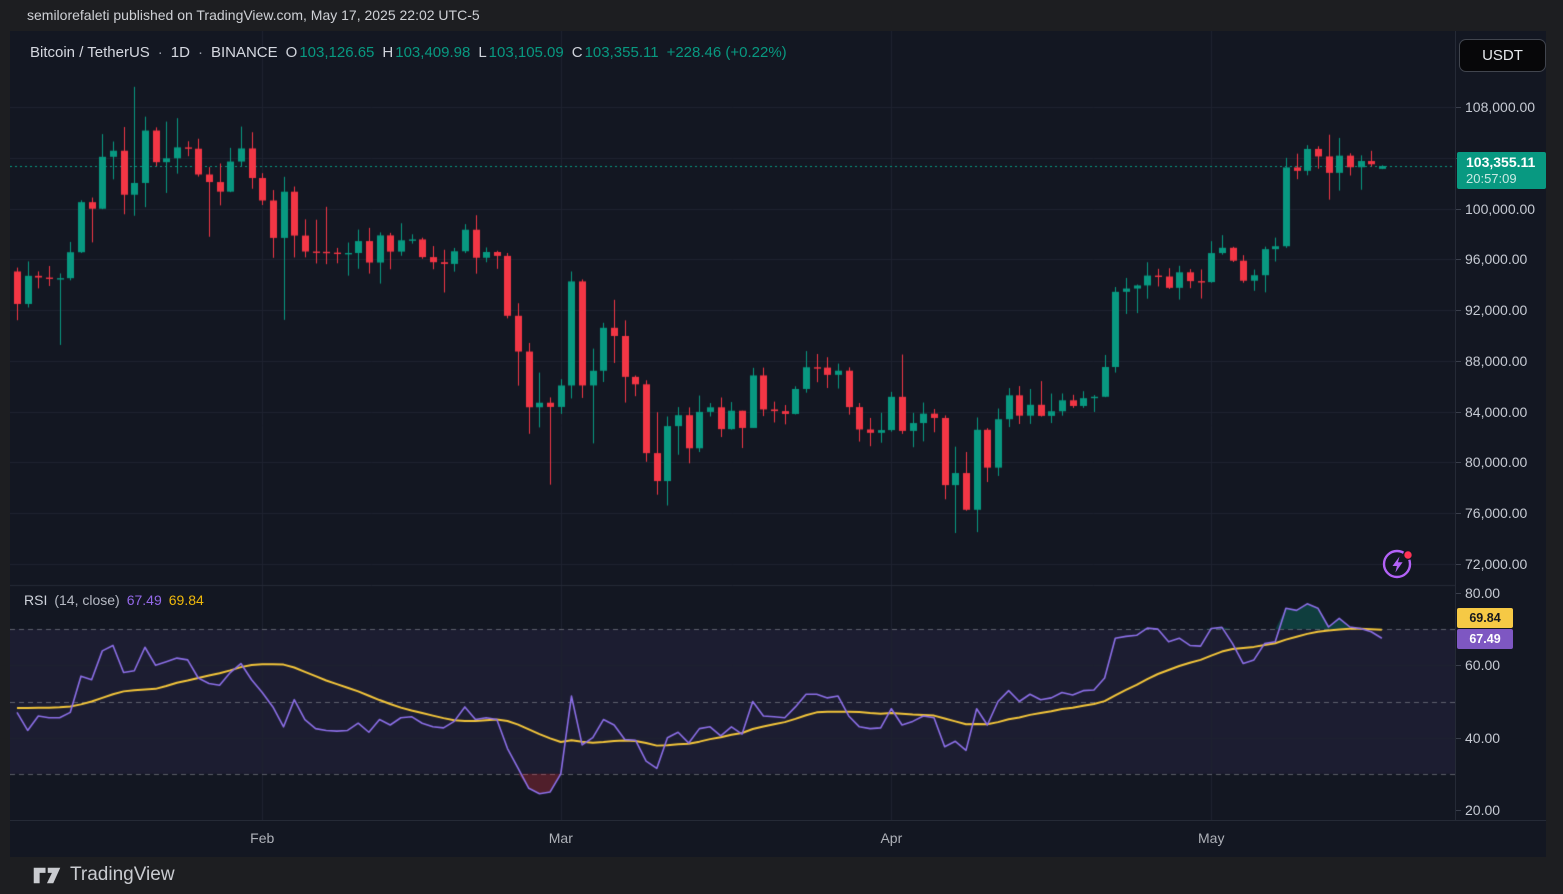 The image size is (1563, 894). What do you see at coordinates (1483, 810) in the screenshot?
I see `rsi-tick-label: 20.00` at bounding box center [1483, 810].